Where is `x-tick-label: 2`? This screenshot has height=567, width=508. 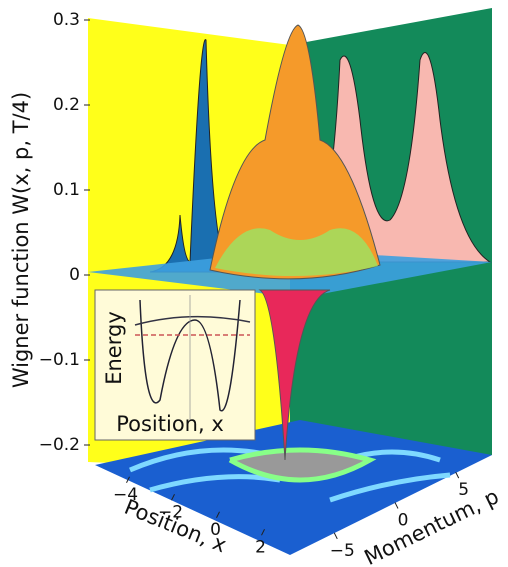 x-tick-label: 2 is located at coordinates (260, 547).